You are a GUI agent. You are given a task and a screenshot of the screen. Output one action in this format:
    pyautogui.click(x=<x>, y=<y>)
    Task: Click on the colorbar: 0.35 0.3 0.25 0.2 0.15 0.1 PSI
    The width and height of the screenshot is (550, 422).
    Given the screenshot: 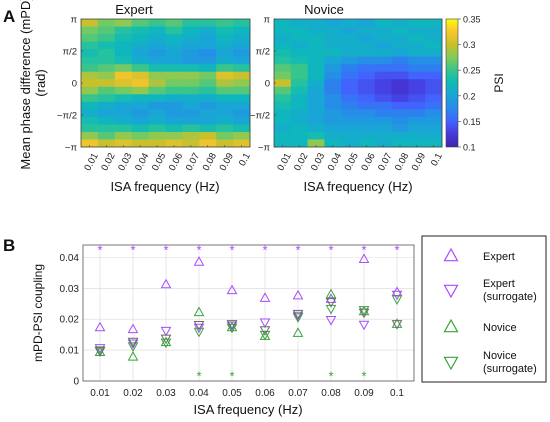 What is the action you would take?
    pyautogui.click(x=475, y=84)
    